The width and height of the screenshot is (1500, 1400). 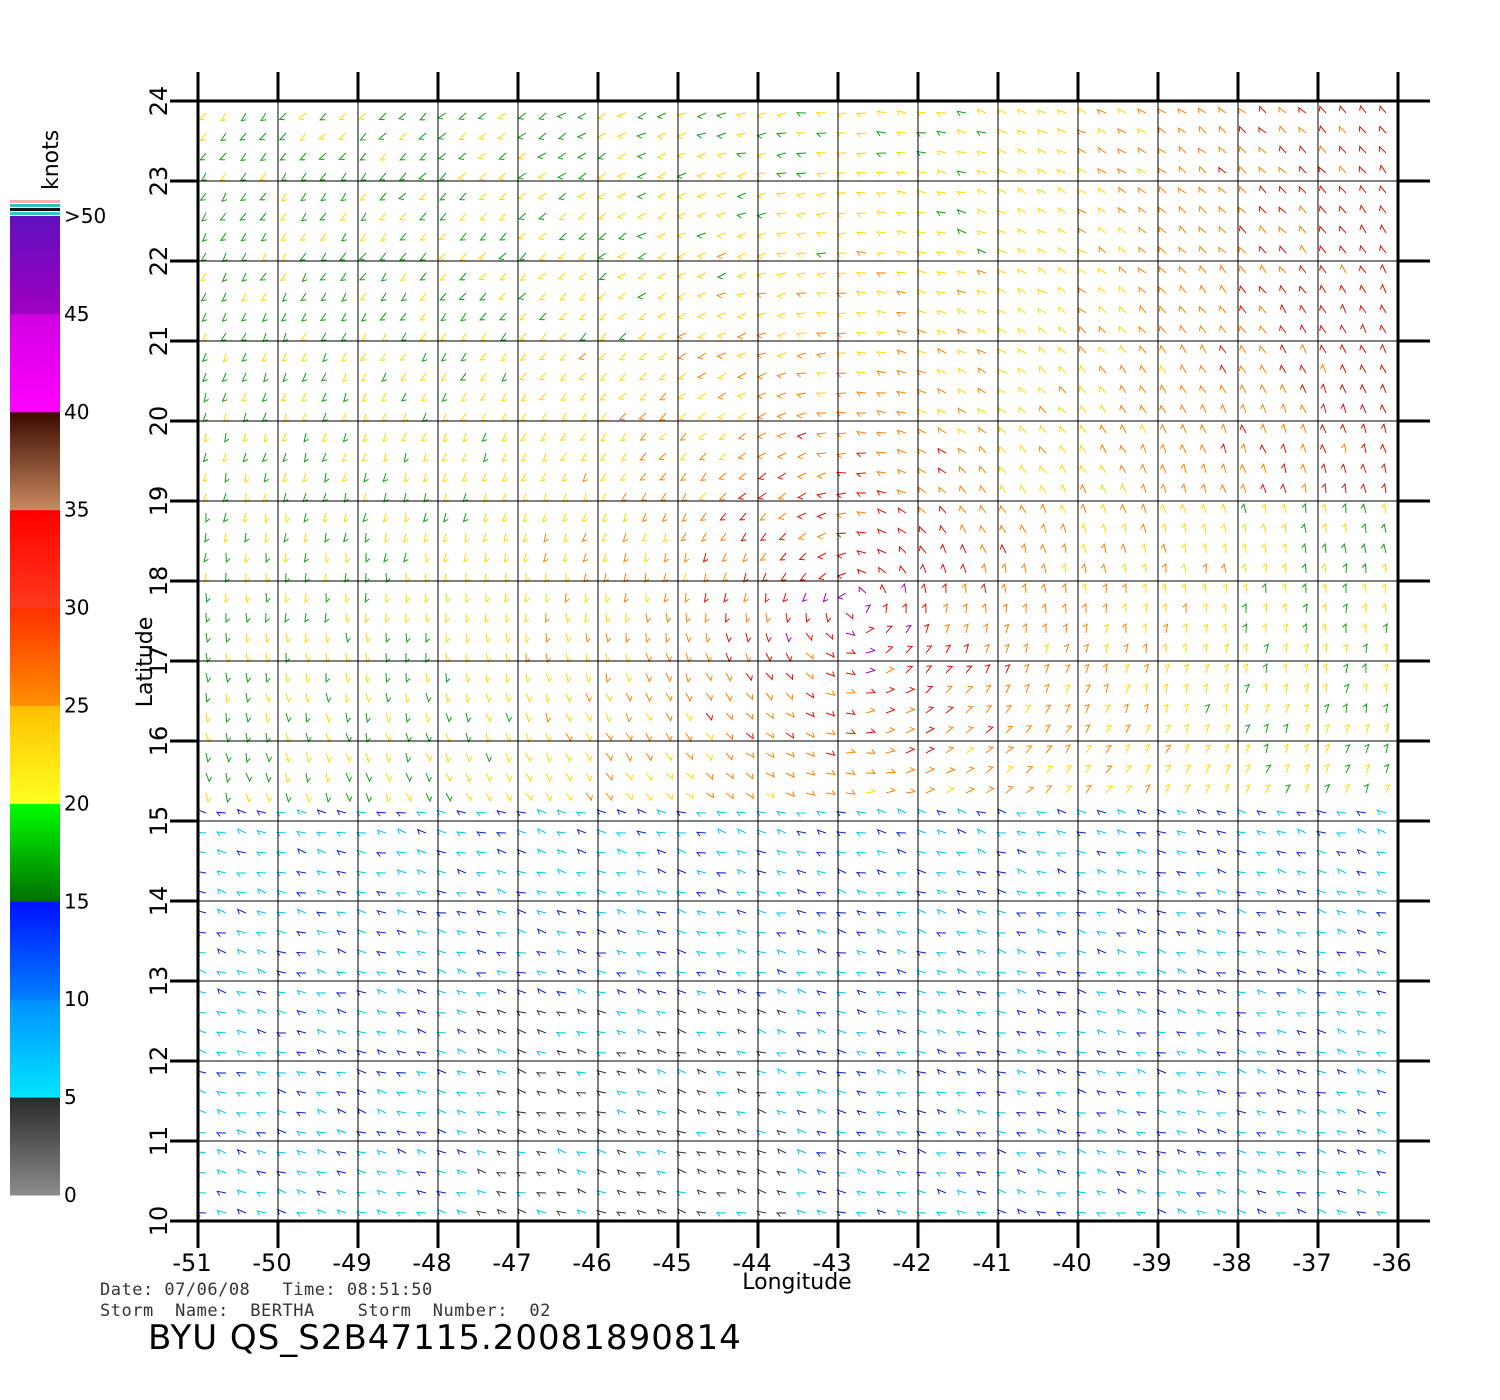 What do you see at coordinates (751, 1263) in the screenshot?
I see `longitude-tick-label: -44` at bounding box center [751, 1263].